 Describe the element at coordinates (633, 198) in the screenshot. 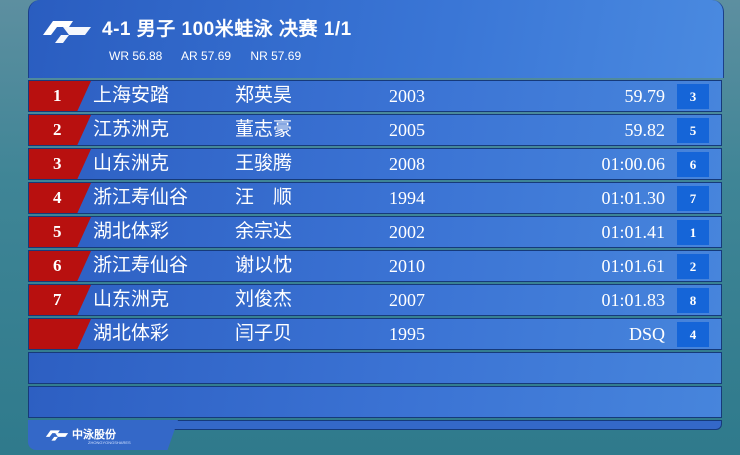

I see `result-time: 01:01.30` at that location.